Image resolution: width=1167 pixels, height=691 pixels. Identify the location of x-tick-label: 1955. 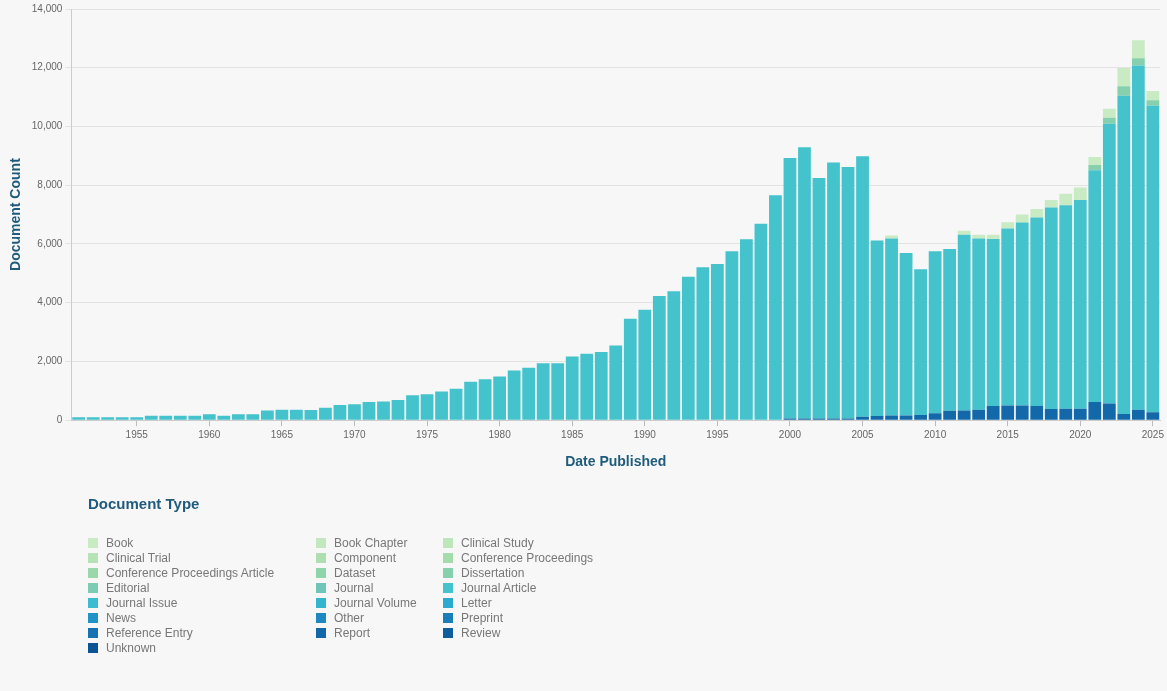
(137, 434).